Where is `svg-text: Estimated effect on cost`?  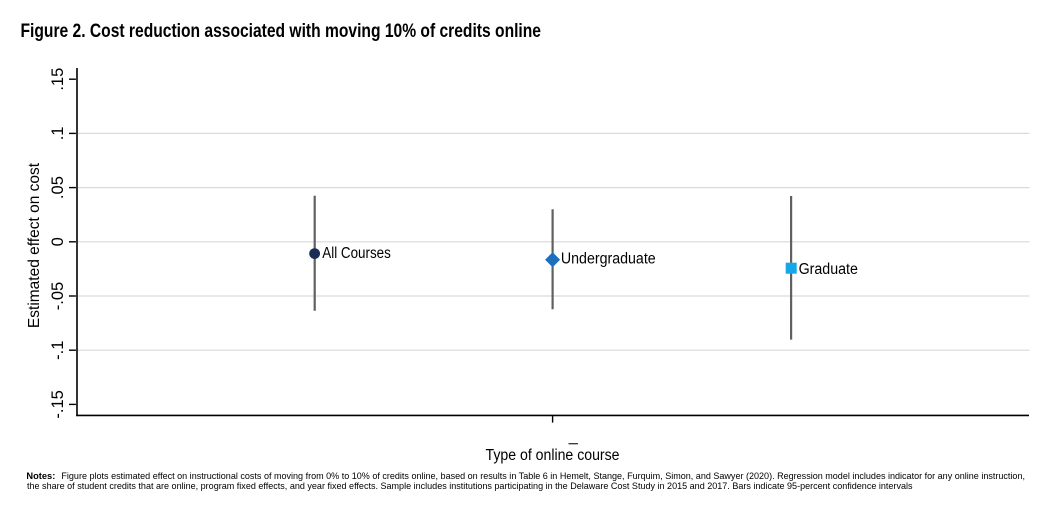
svg-text: Estimated effect on cost is located at coordinates (34, 245).